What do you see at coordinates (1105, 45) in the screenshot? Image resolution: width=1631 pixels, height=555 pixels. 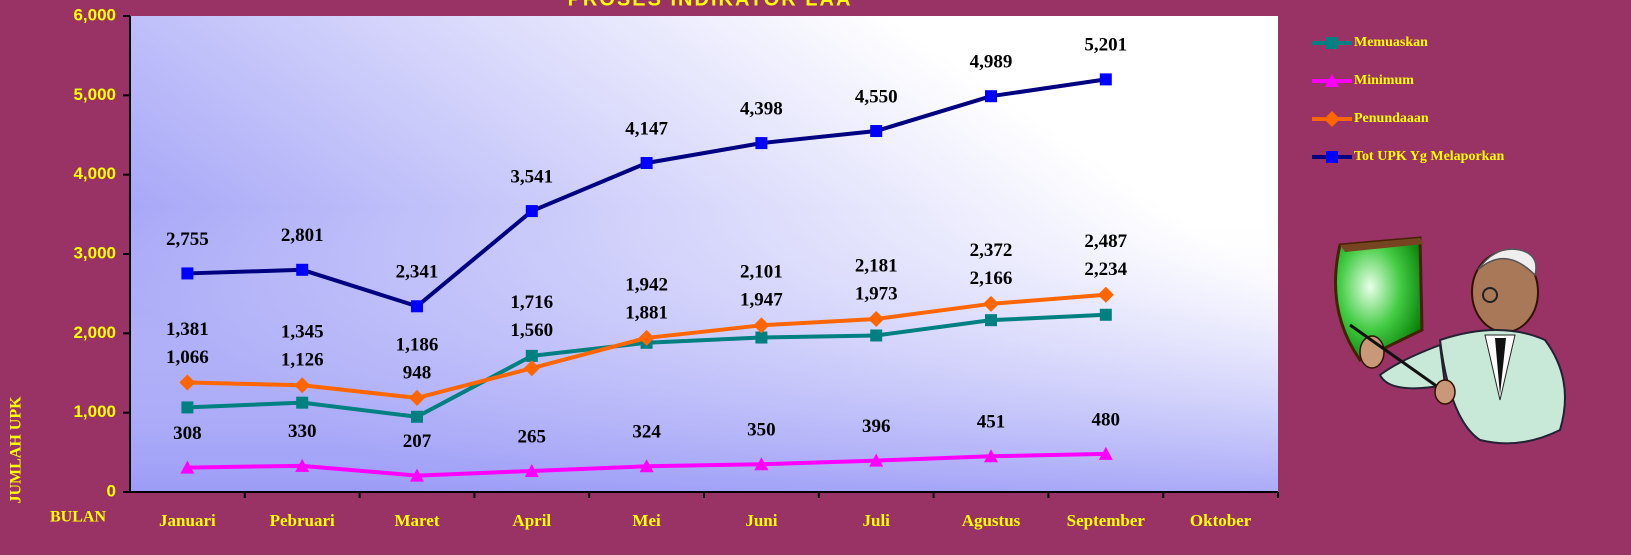 I see `data-label: 5,201` at bounding box center [1105, 45].